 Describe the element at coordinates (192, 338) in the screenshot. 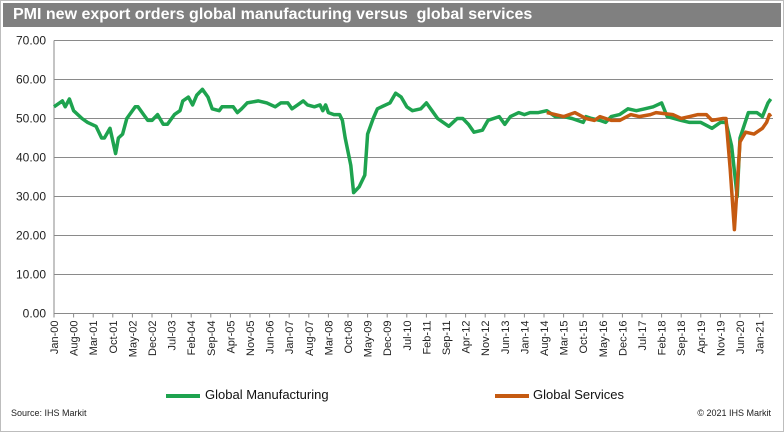

I see `x-tick-label: Feb-04` at that location.